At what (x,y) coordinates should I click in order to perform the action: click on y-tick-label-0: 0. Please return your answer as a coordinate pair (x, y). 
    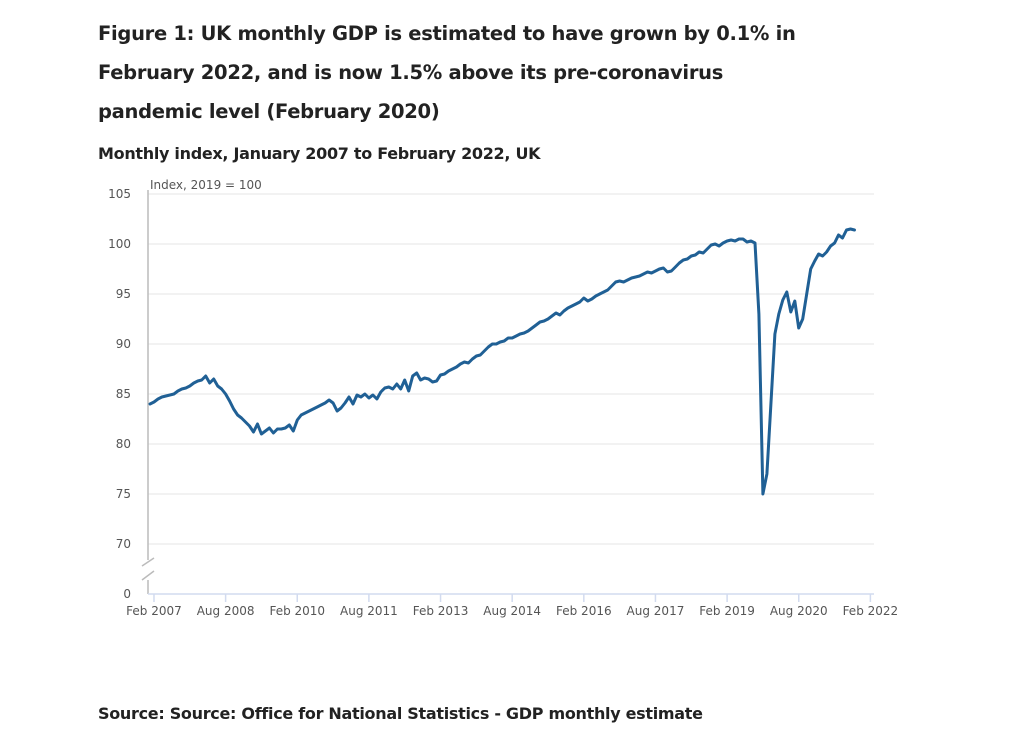
    Looking at the image, I should click on (127, 594).